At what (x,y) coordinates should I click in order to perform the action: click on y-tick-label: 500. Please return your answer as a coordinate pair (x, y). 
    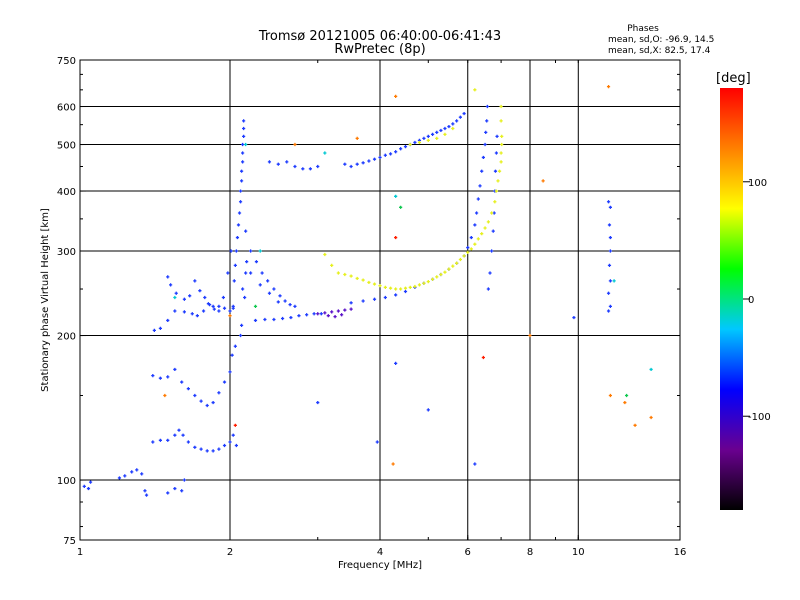
    Looking at the image, I should click on (66, 146).